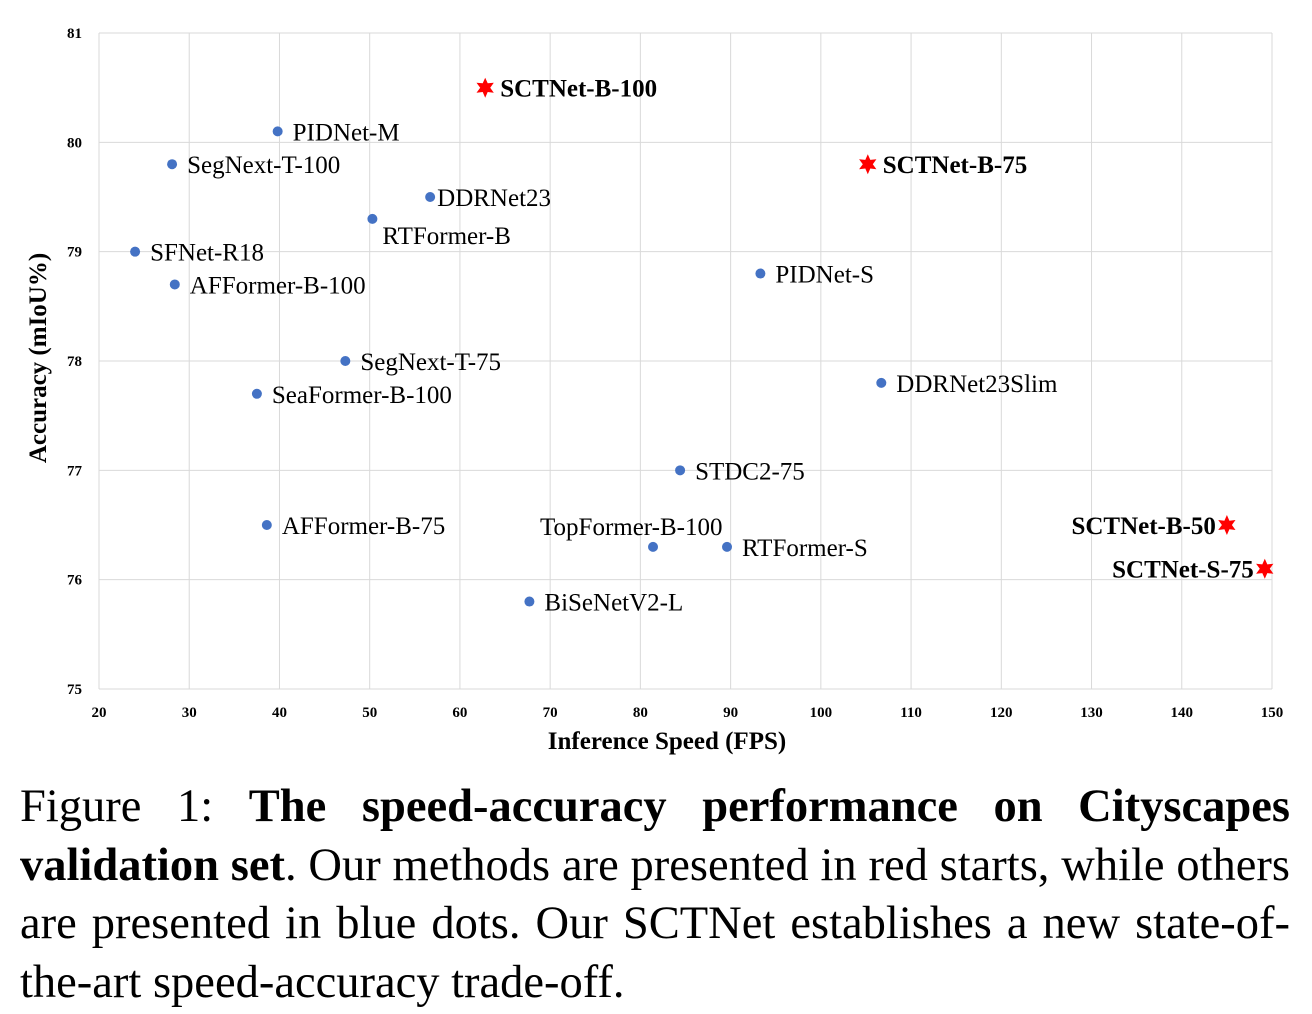 This screenshot has height=1014, width=1312. What do you see at coordinates (362, 395) in the screenshot?
I see `point-label: SeaFormer-B-100` at bounding box center [362, 395].